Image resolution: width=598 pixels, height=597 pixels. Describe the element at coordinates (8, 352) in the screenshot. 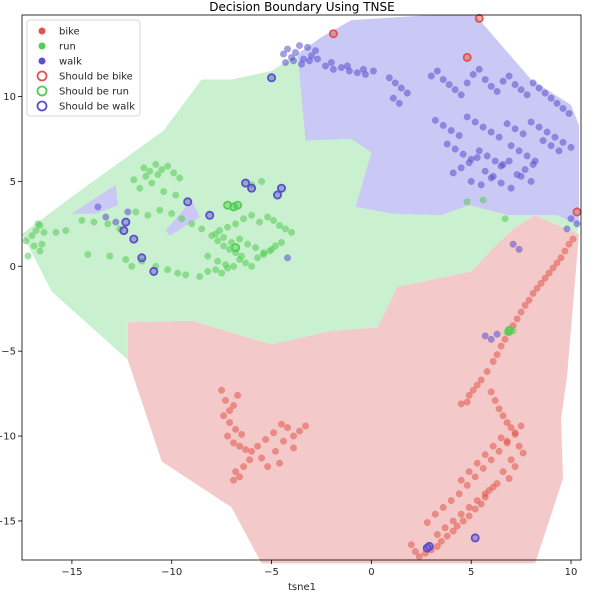

I see `y-tick-label: −5` at that location.